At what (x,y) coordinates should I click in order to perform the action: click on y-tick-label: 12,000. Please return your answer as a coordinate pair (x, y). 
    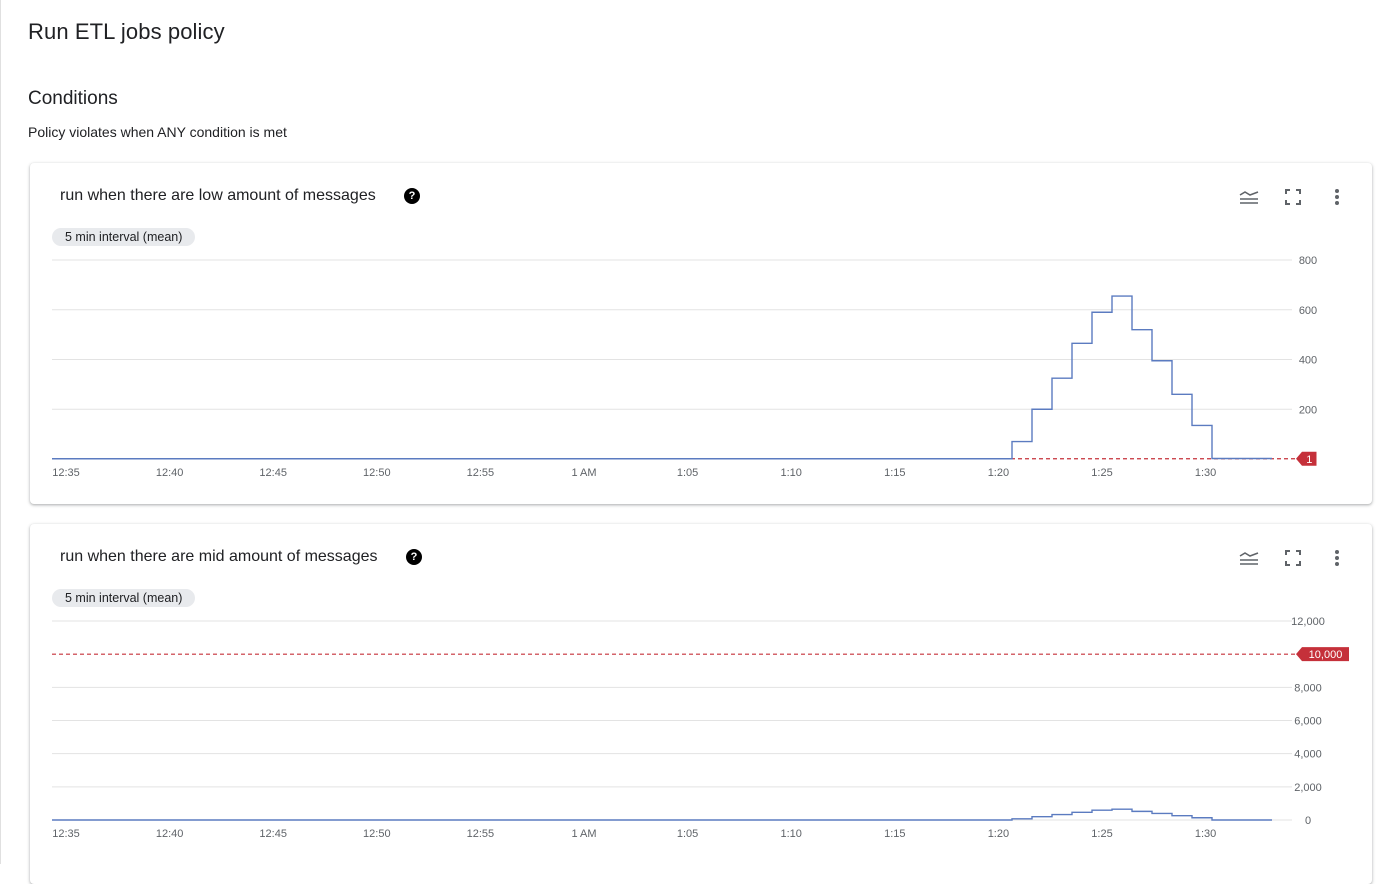
    Looking at the image, I should click on (1308, 622).